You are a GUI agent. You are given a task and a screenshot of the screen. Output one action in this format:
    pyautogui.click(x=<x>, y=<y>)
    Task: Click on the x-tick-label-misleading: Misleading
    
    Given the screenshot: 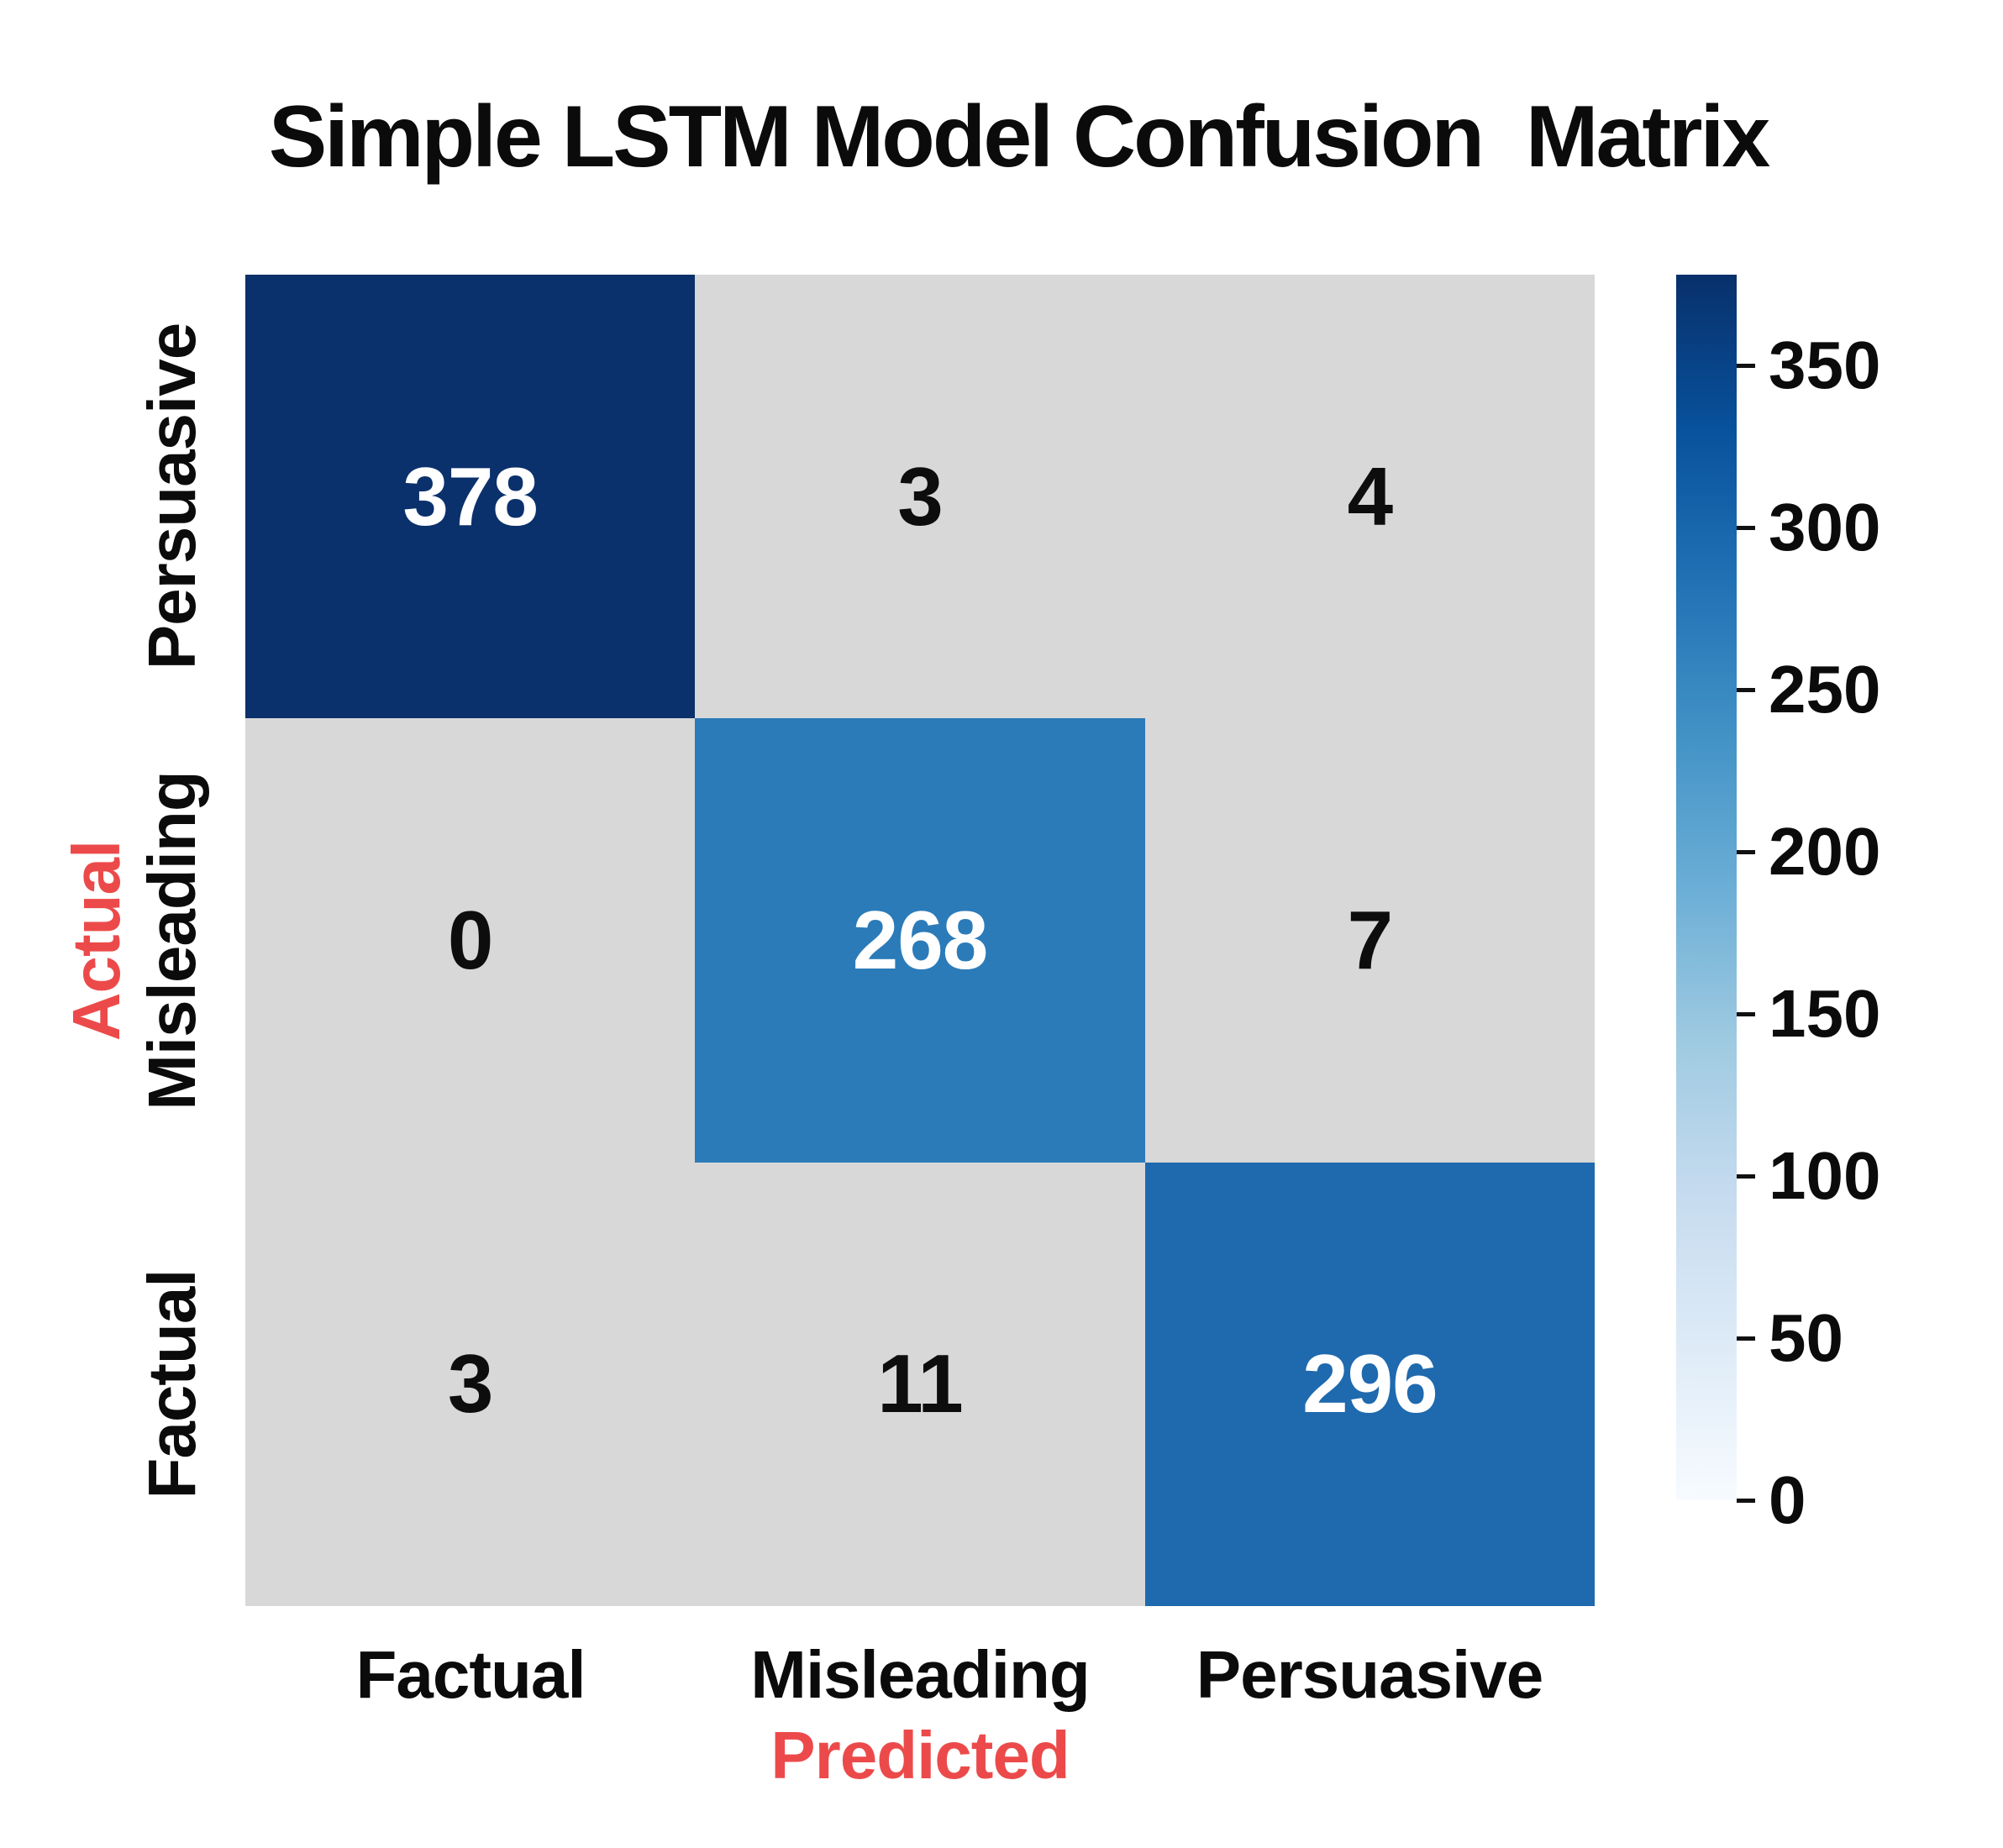 What is the action you would take?
    pyautogui.click(x=920, y=1674)
    